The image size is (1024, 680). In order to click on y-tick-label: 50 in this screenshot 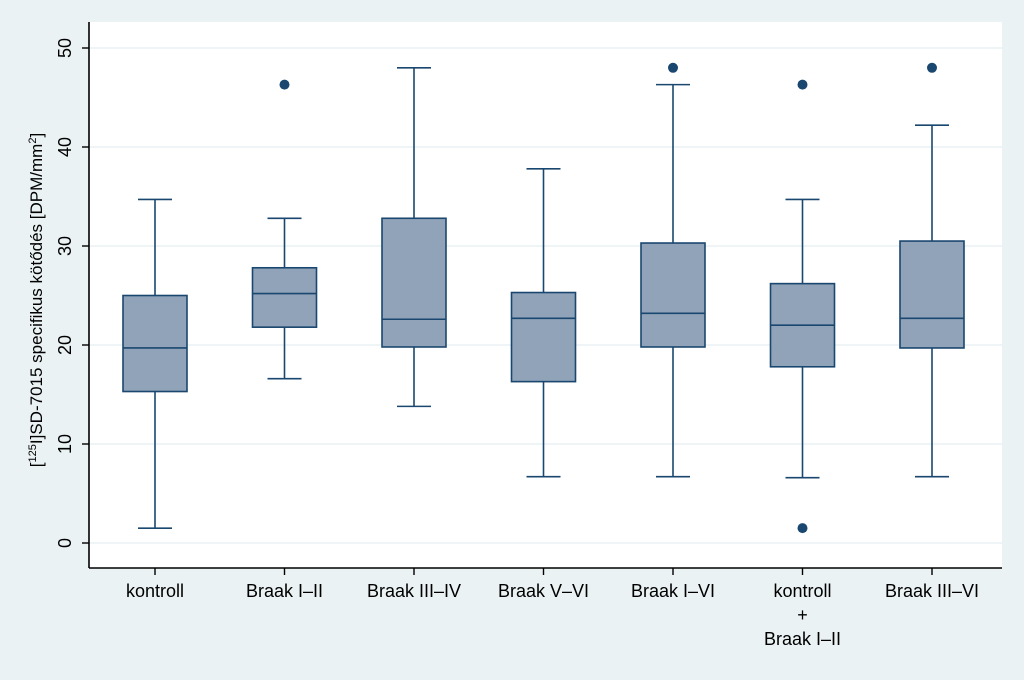, I will do `click(65, 48)`.